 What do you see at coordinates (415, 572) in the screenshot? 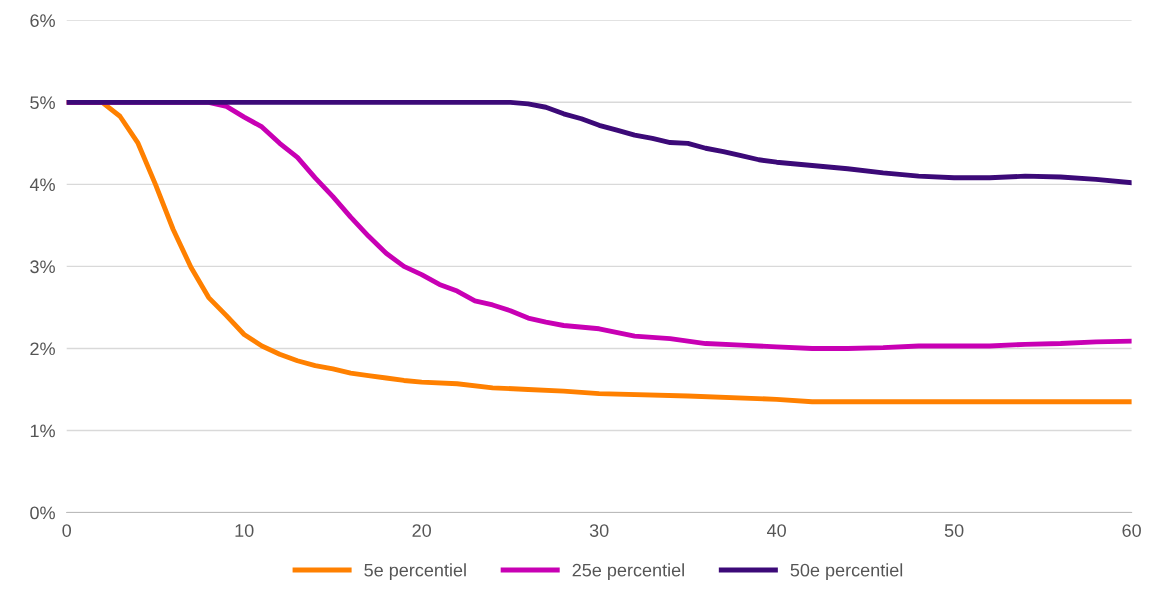
I see `legend-label: 5e percentiel` at bounding box center [415, 572].